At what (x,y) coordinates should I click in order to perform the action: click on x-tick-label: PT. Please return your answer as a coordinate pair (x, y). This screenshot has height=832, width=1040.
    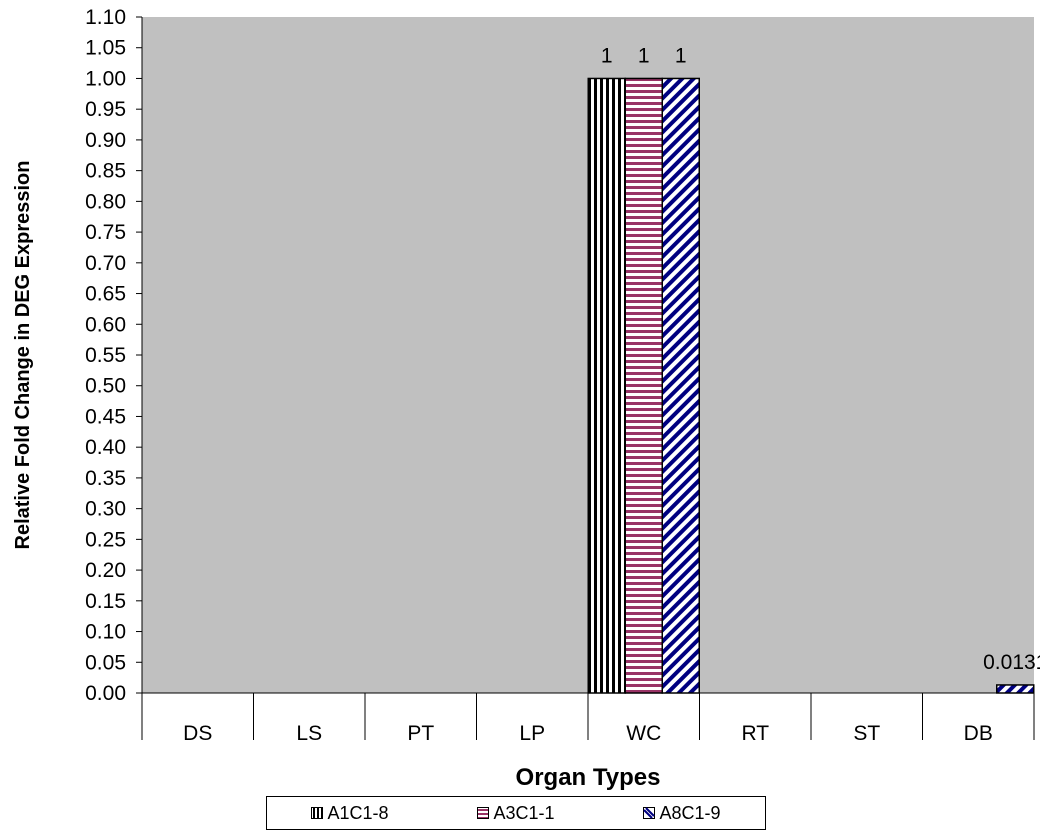
    Looking at the image, I should click on (420, 733).